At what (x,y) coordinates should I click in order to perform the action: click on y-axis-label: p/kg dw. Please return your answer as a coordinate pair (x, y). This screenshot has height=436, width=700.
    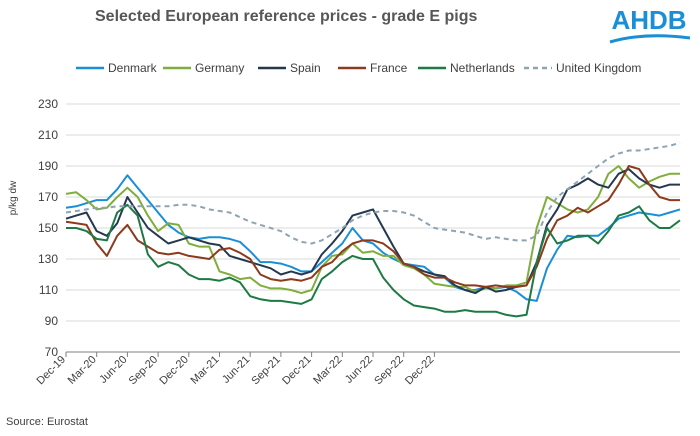
    Looking at the image, I should click on (13, 197).